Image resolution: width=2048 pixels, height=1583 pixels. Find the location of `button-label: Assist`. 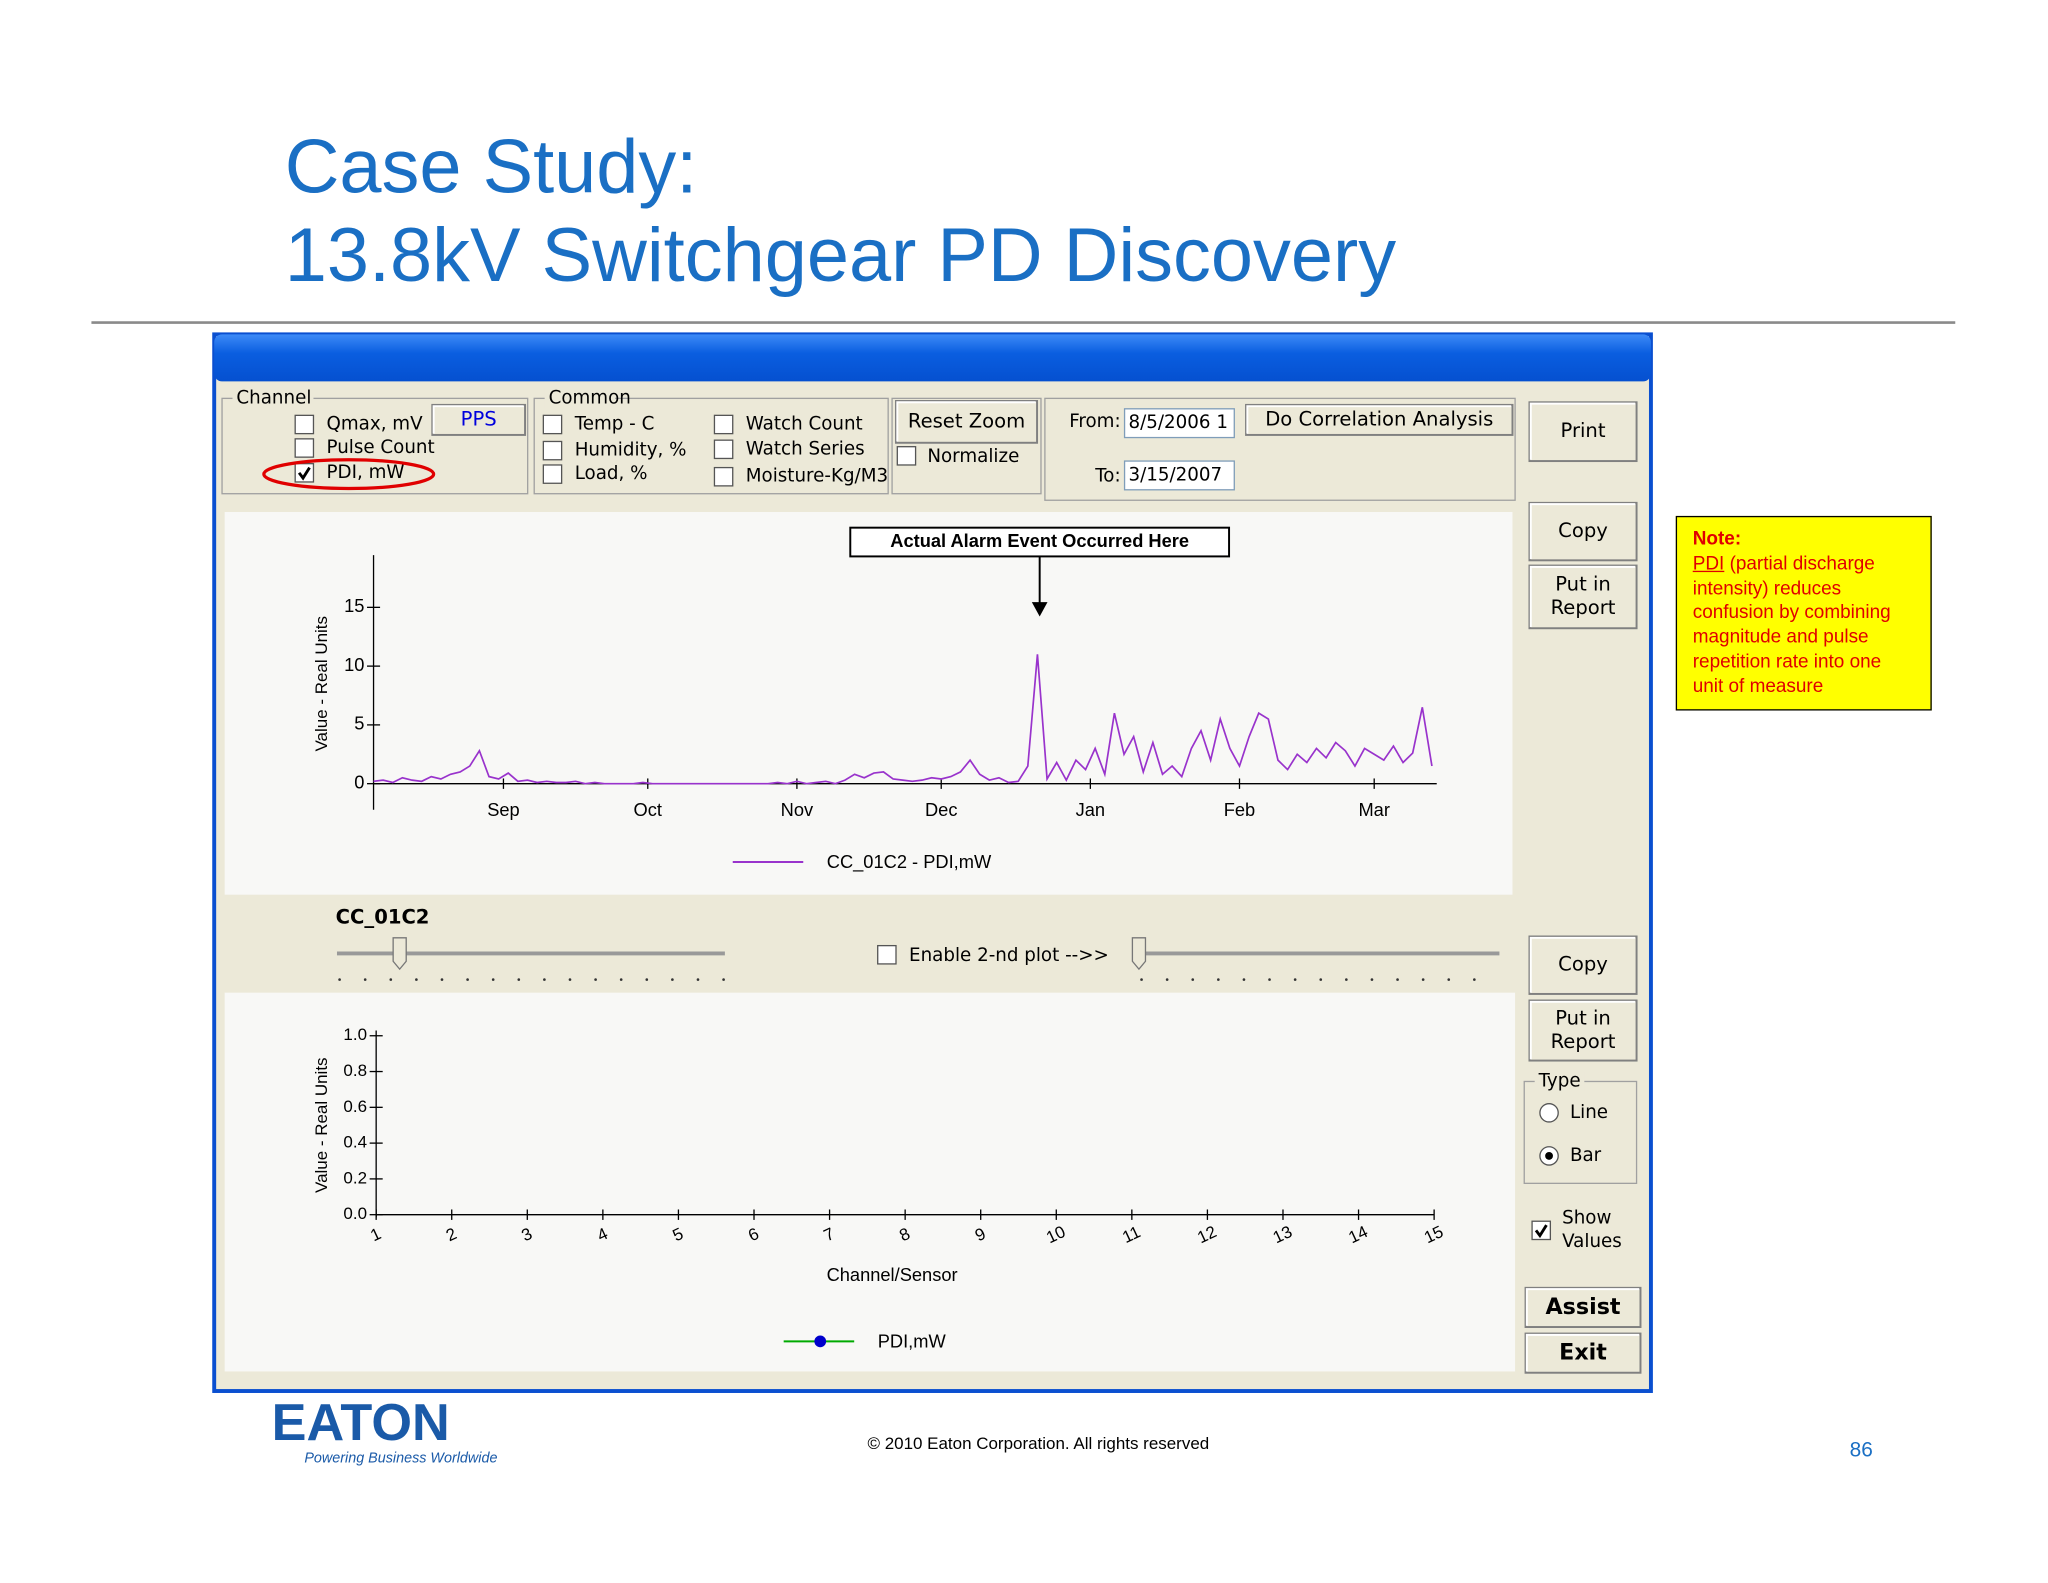

button-label: Assist is located at coordinates (1583, 1307).